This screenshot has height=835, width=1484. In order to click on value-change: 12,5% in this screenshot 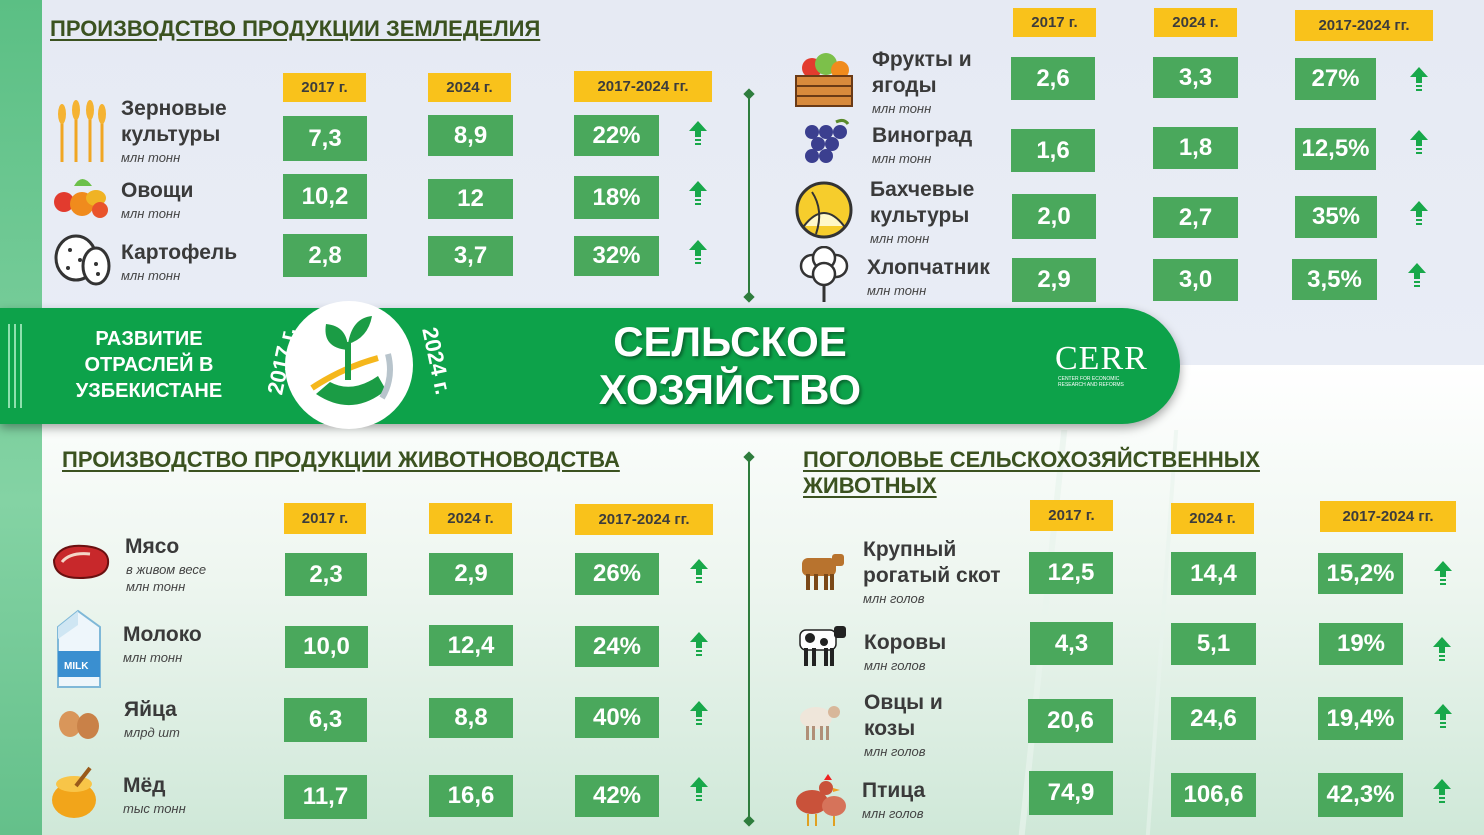, I will do `click(1335, 149)`.